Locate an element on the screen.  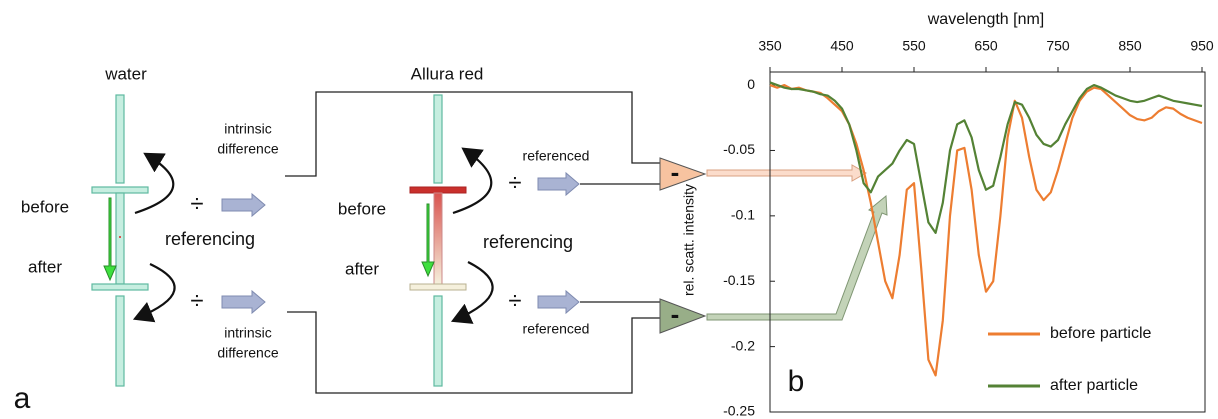
y-tick-label: 0 is located at coordinates (751, 84).